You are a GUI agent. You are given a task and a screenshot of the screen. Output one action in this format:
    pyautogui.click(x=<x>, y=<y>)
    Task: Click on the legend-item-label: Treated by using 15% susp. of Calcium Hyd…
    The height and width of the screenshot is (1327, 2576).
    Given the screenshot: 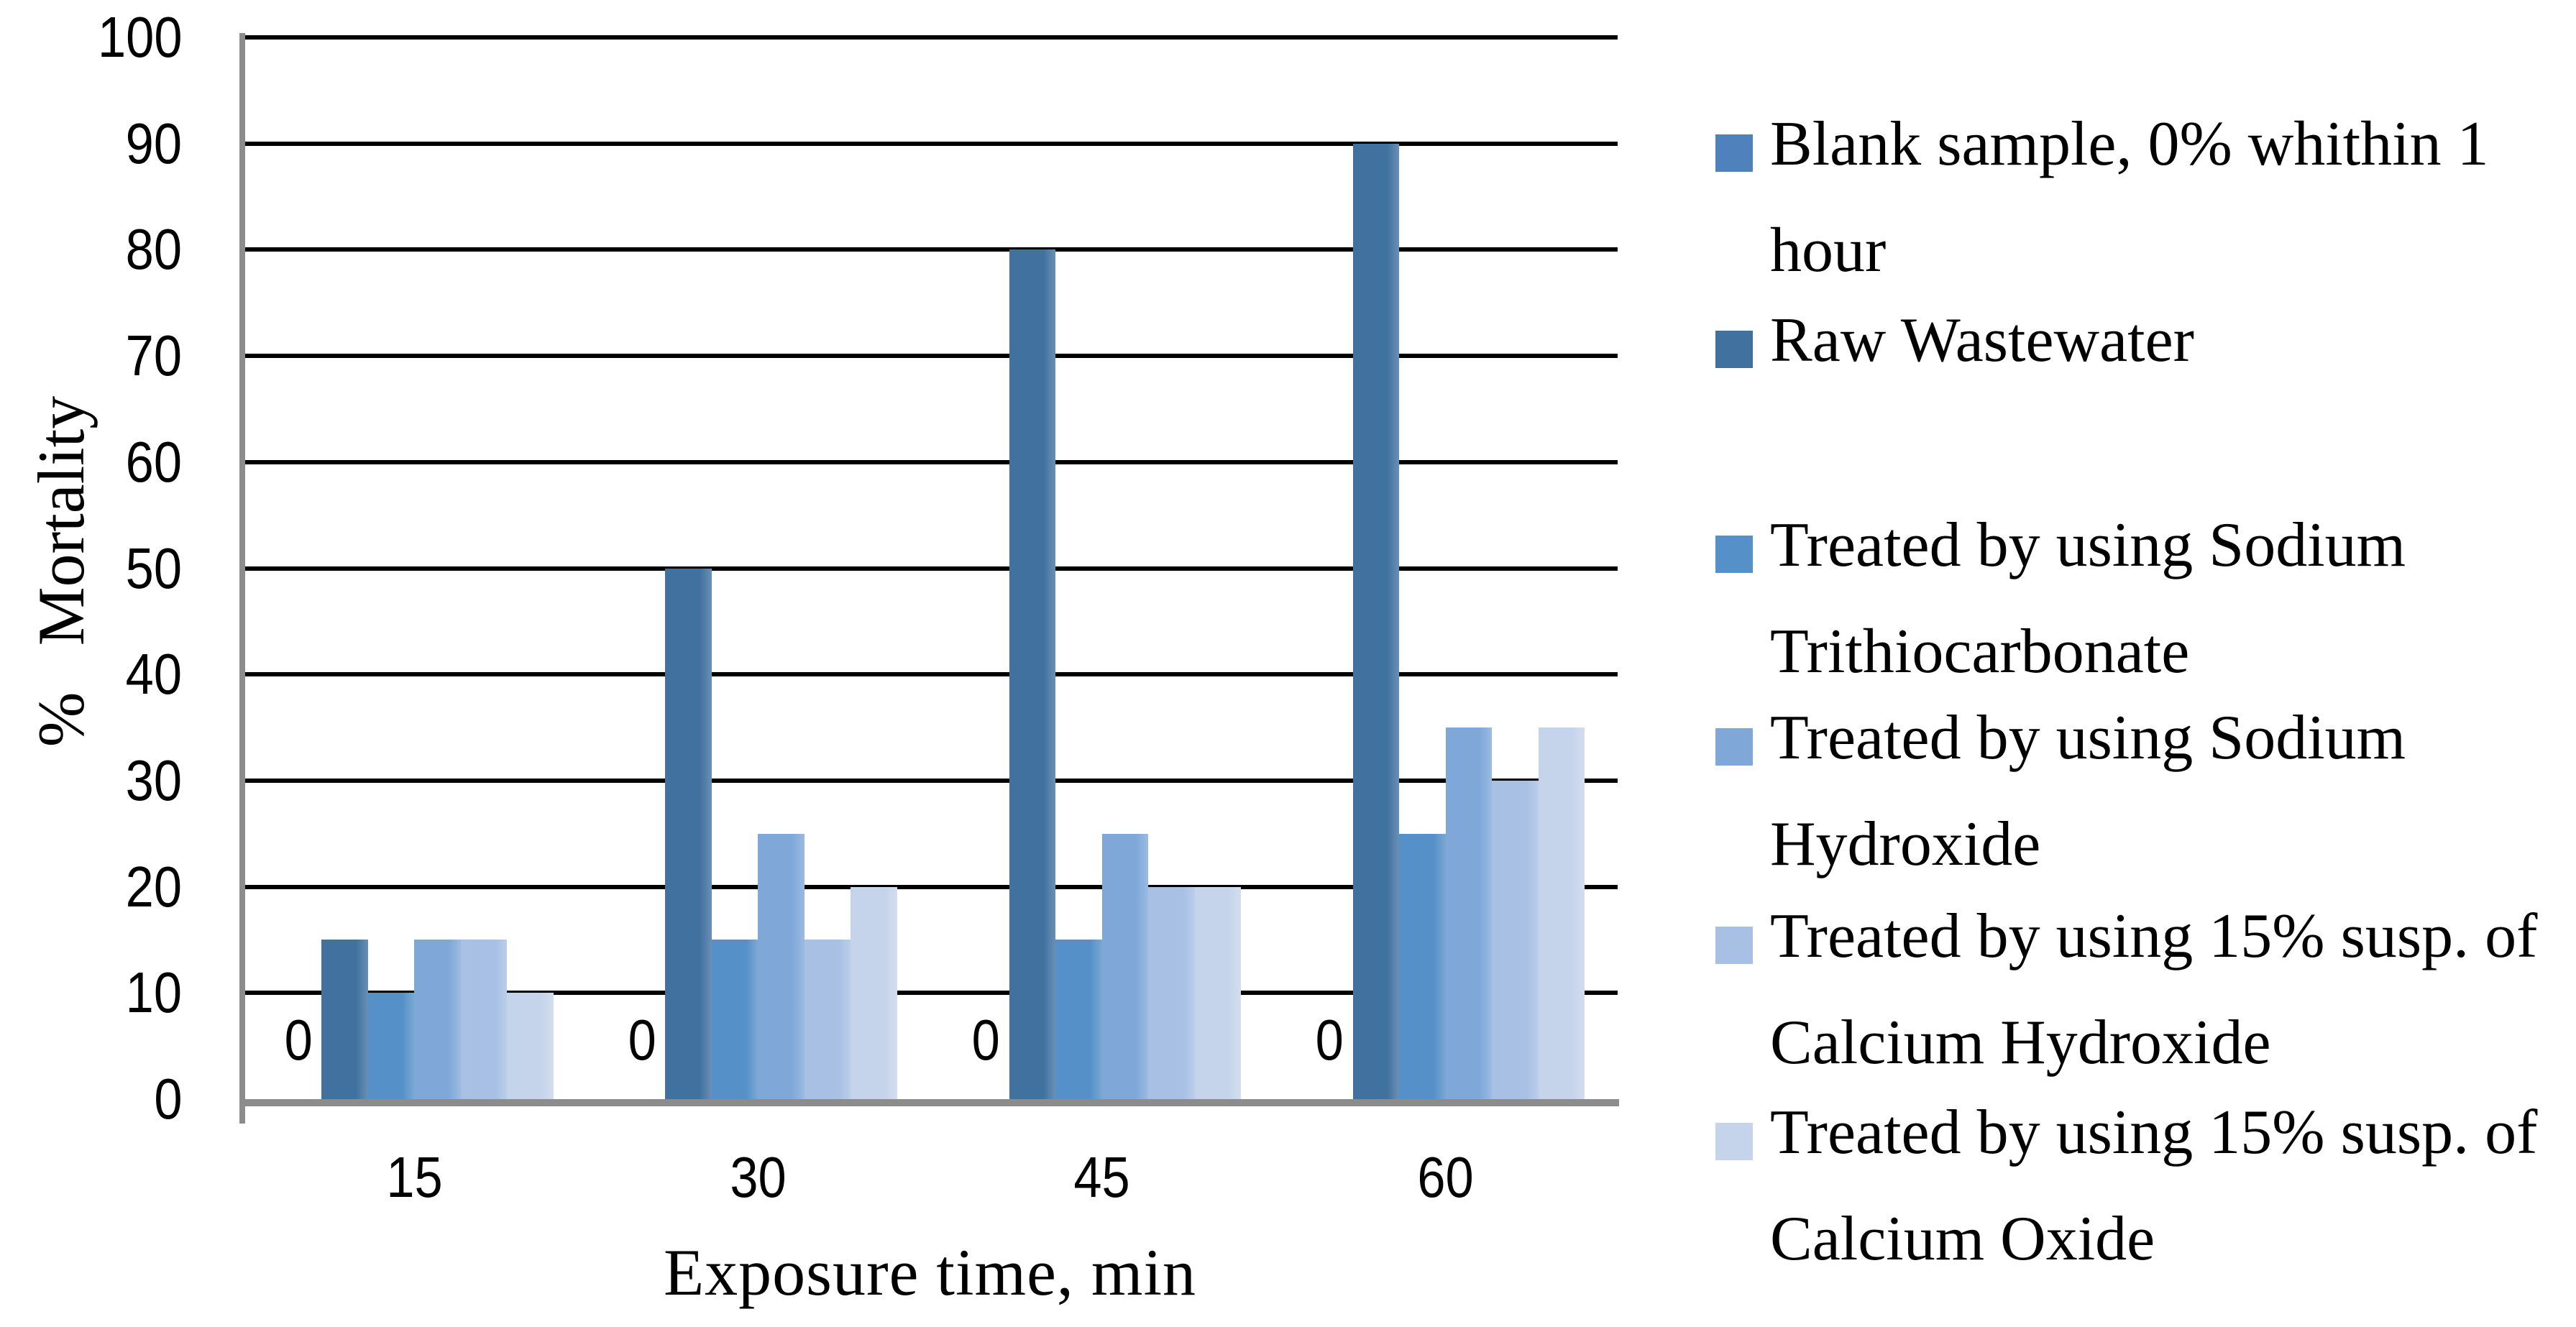 What is the action you would take?
    pyautogui.click(x=2153, y=989)
    